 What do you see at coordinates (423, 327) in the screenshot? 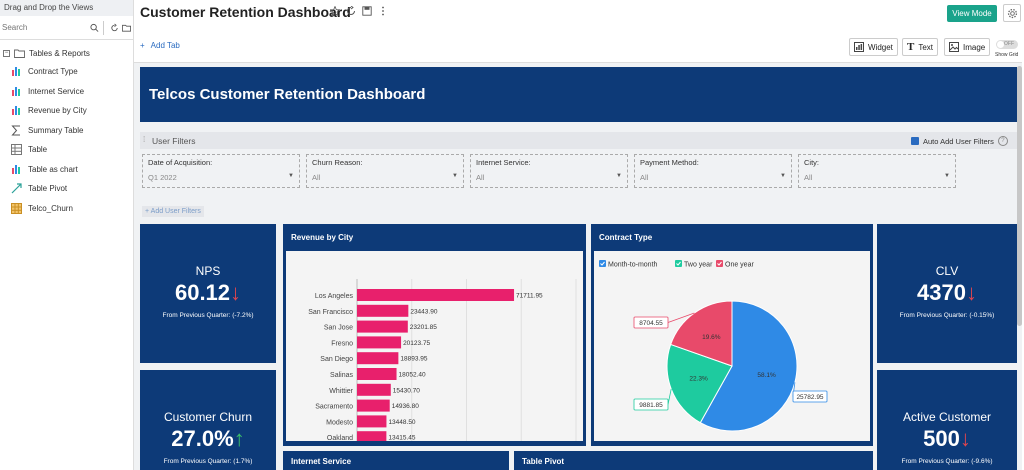
I see `data-label: 23201.85` at bounding box center [423, 327].